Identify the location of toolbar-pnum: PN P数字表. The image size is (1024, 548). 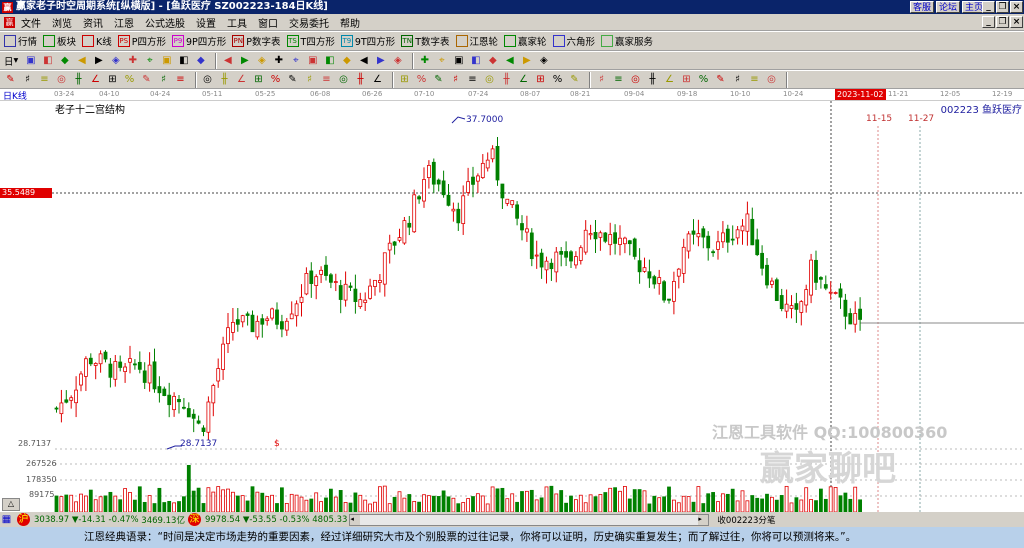
(256, 41).